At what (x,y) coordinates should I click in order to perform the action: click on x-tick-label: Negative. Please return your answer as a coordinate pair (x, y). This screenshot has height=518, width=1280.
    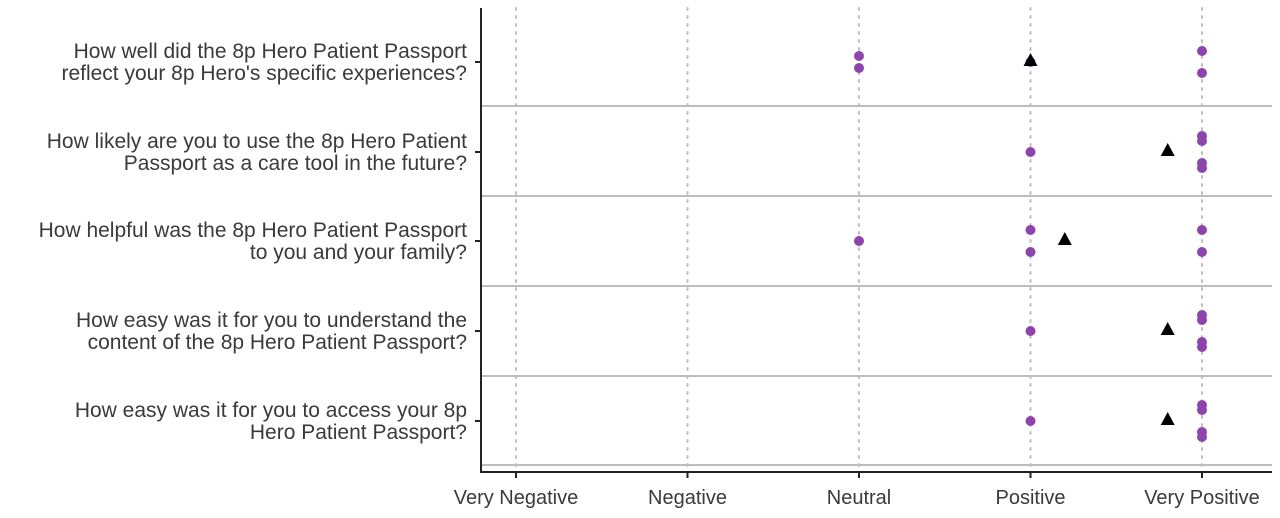
    Looking at the image, I should click on (687, 498).